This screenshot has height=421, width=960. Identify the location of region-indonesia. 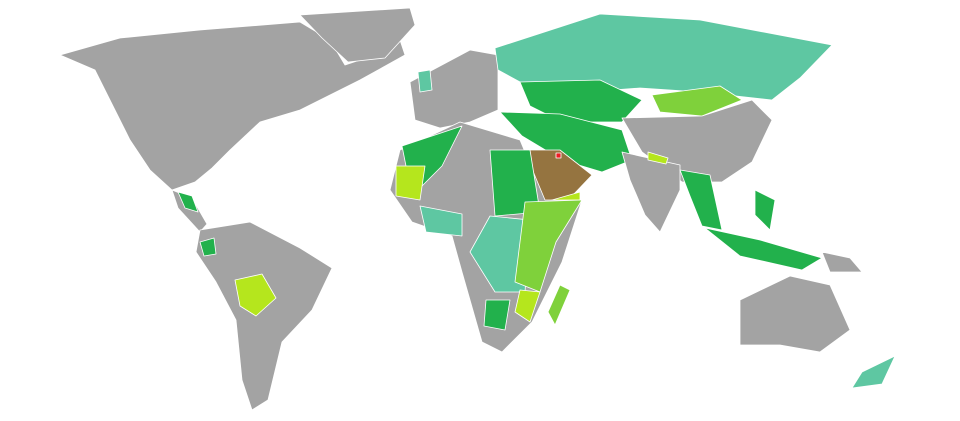
(763, 249).